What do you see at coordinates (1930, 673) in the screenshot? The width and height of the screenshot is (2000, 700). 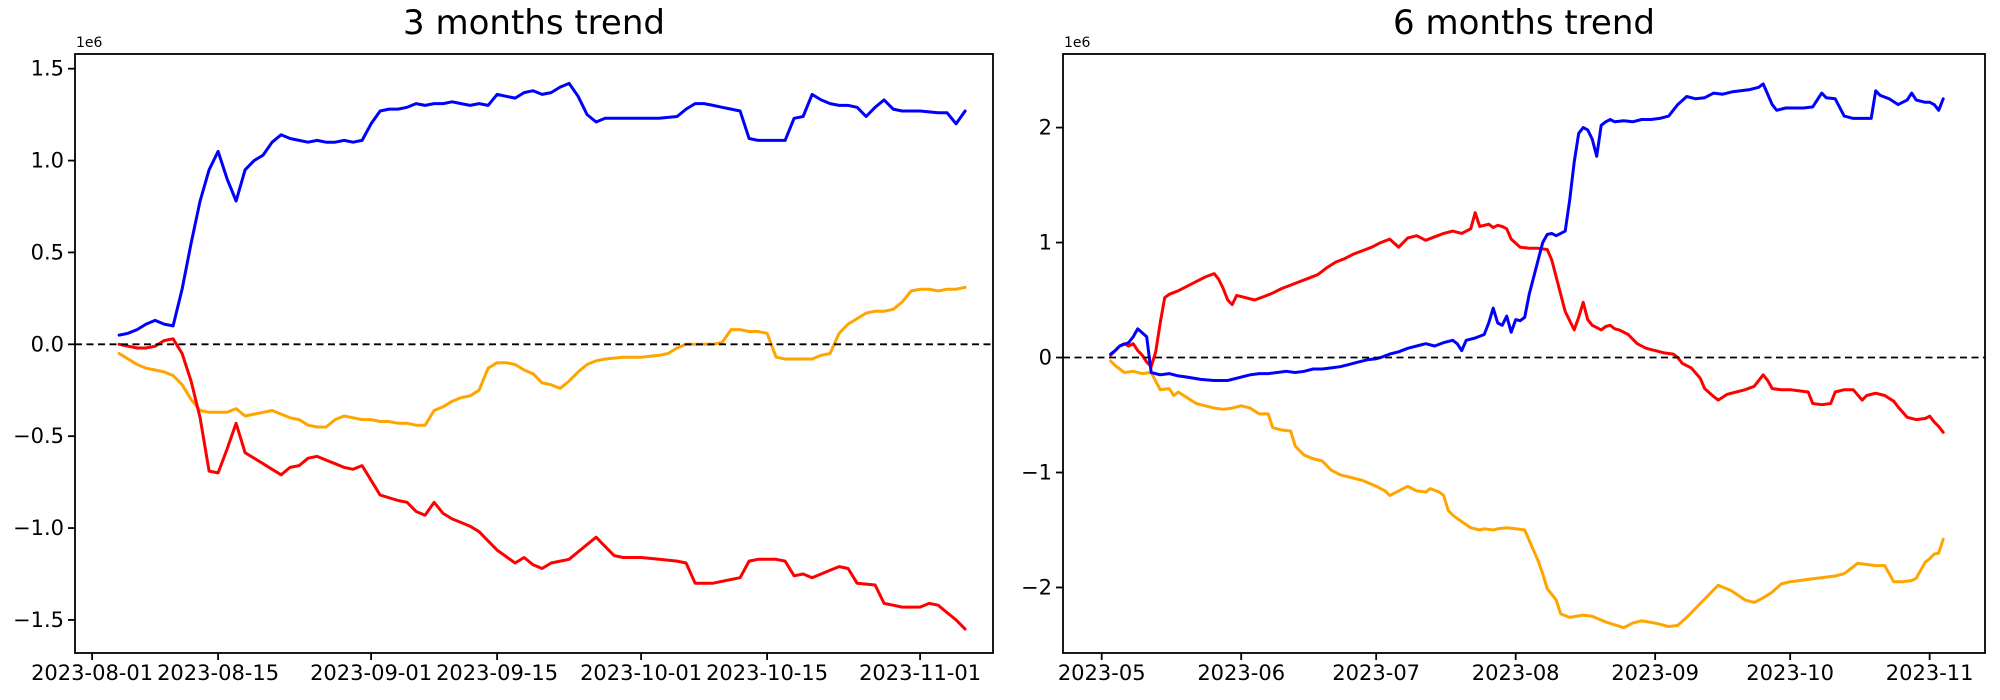 I see `x-tick-label: 2023-11` at bounding box center [1930, 673].